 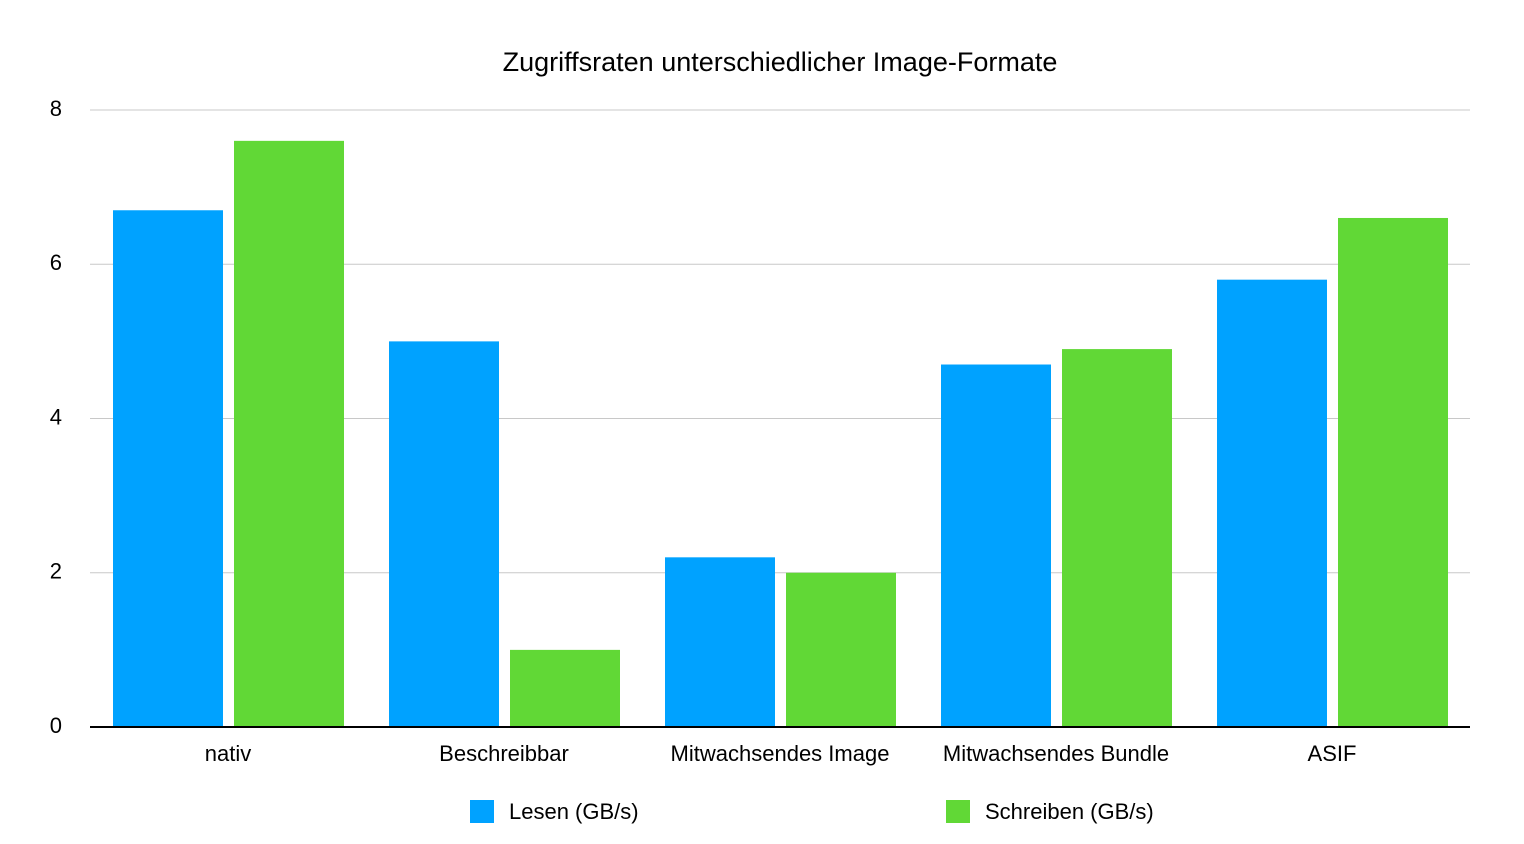 I want to click on x-tick-label: Beschreibbar, so click(x=504, y=753).